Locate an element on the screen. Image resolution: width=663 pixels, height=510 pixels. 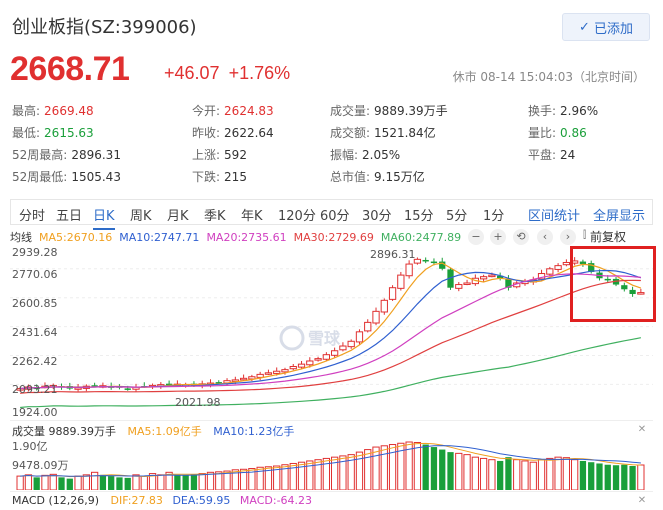
stat-label: 平盘: is located at coordinates (542, 155).